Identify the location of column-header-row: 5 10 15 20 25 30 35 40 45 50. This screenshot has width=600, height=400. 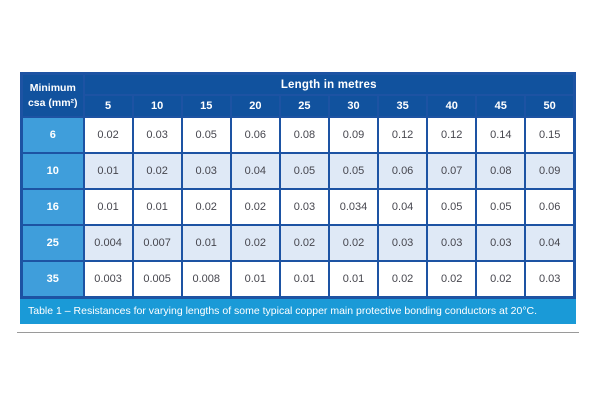
(299, 106).